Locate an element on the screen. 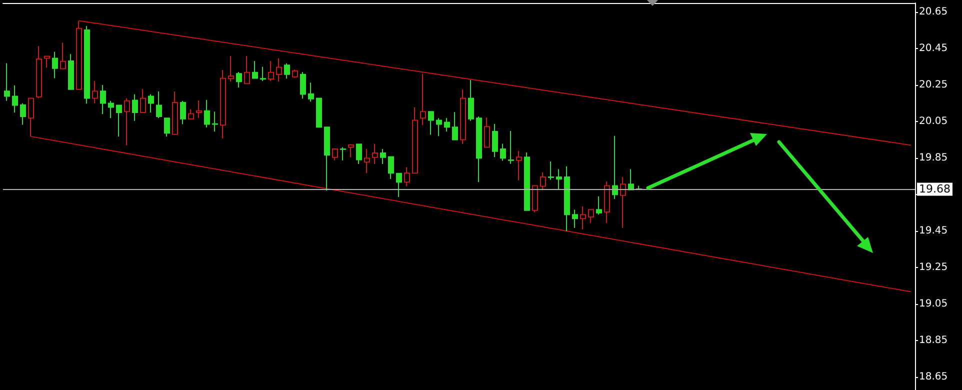 The width and height of the screenshot is (962, 390). y-tick-label: 19.25 is located at coordinates (933, 268).